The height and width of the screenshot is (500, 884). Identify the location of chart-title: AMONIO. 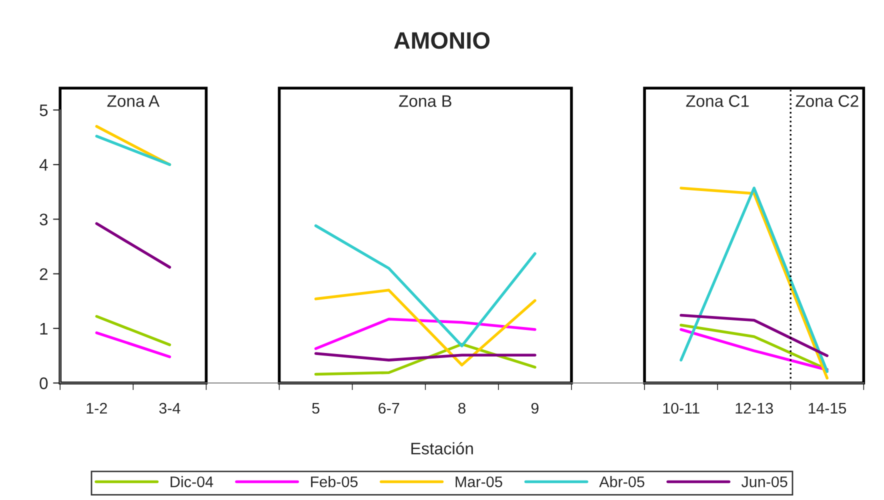
(442, 40).